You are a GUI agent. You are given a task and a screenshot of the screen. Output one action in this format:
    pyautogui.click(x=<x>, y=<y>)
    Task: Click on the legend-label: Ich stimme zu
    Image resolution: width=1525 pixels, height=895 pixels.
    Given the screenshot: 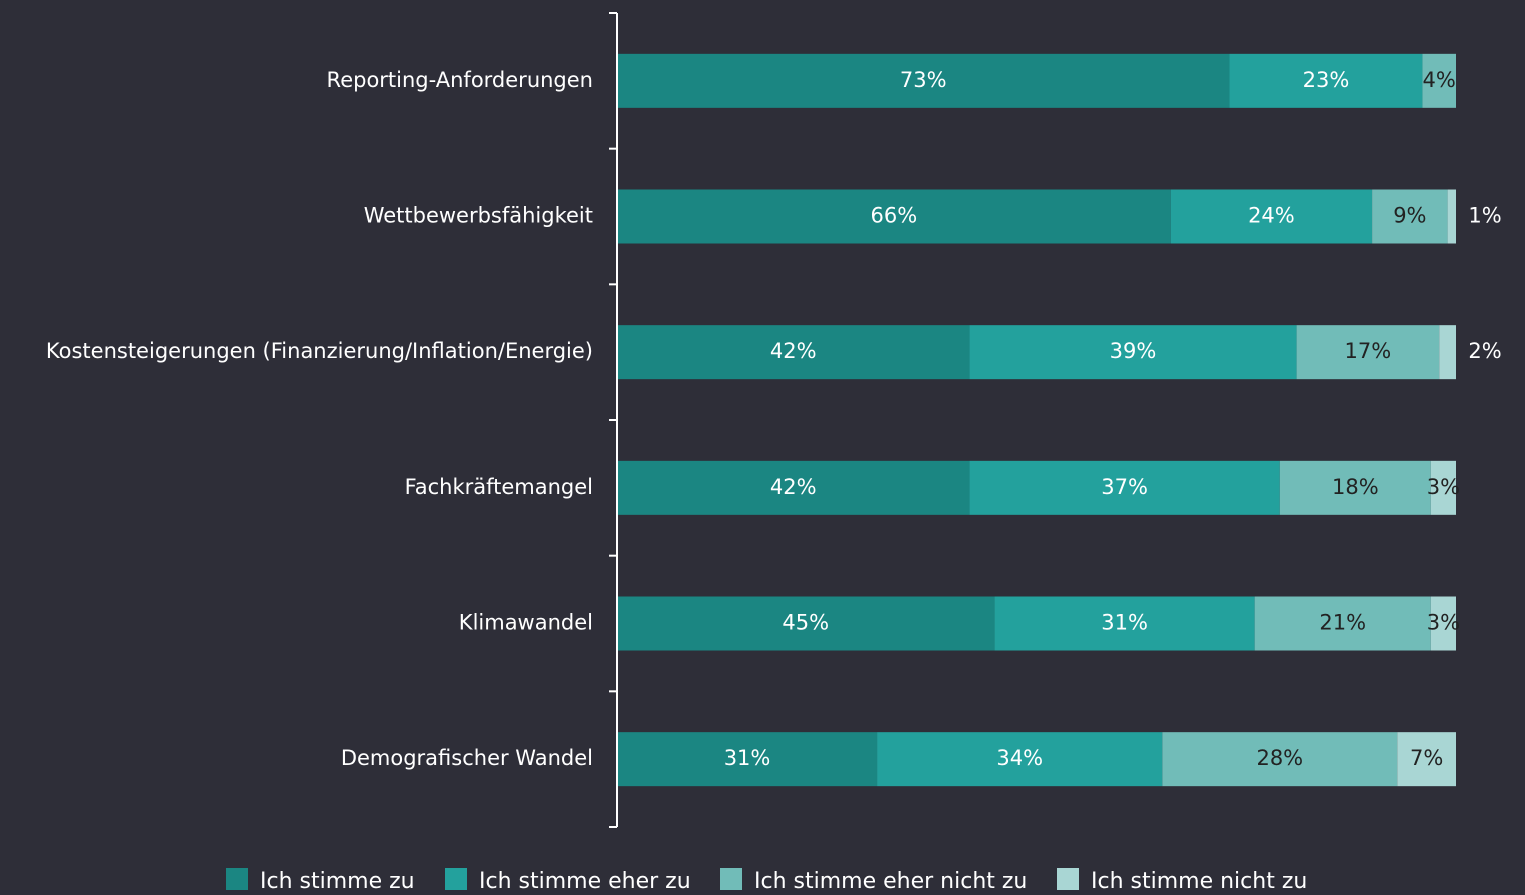 What is the action you would take?
    pyautogui.click(x=337, y=881)
    